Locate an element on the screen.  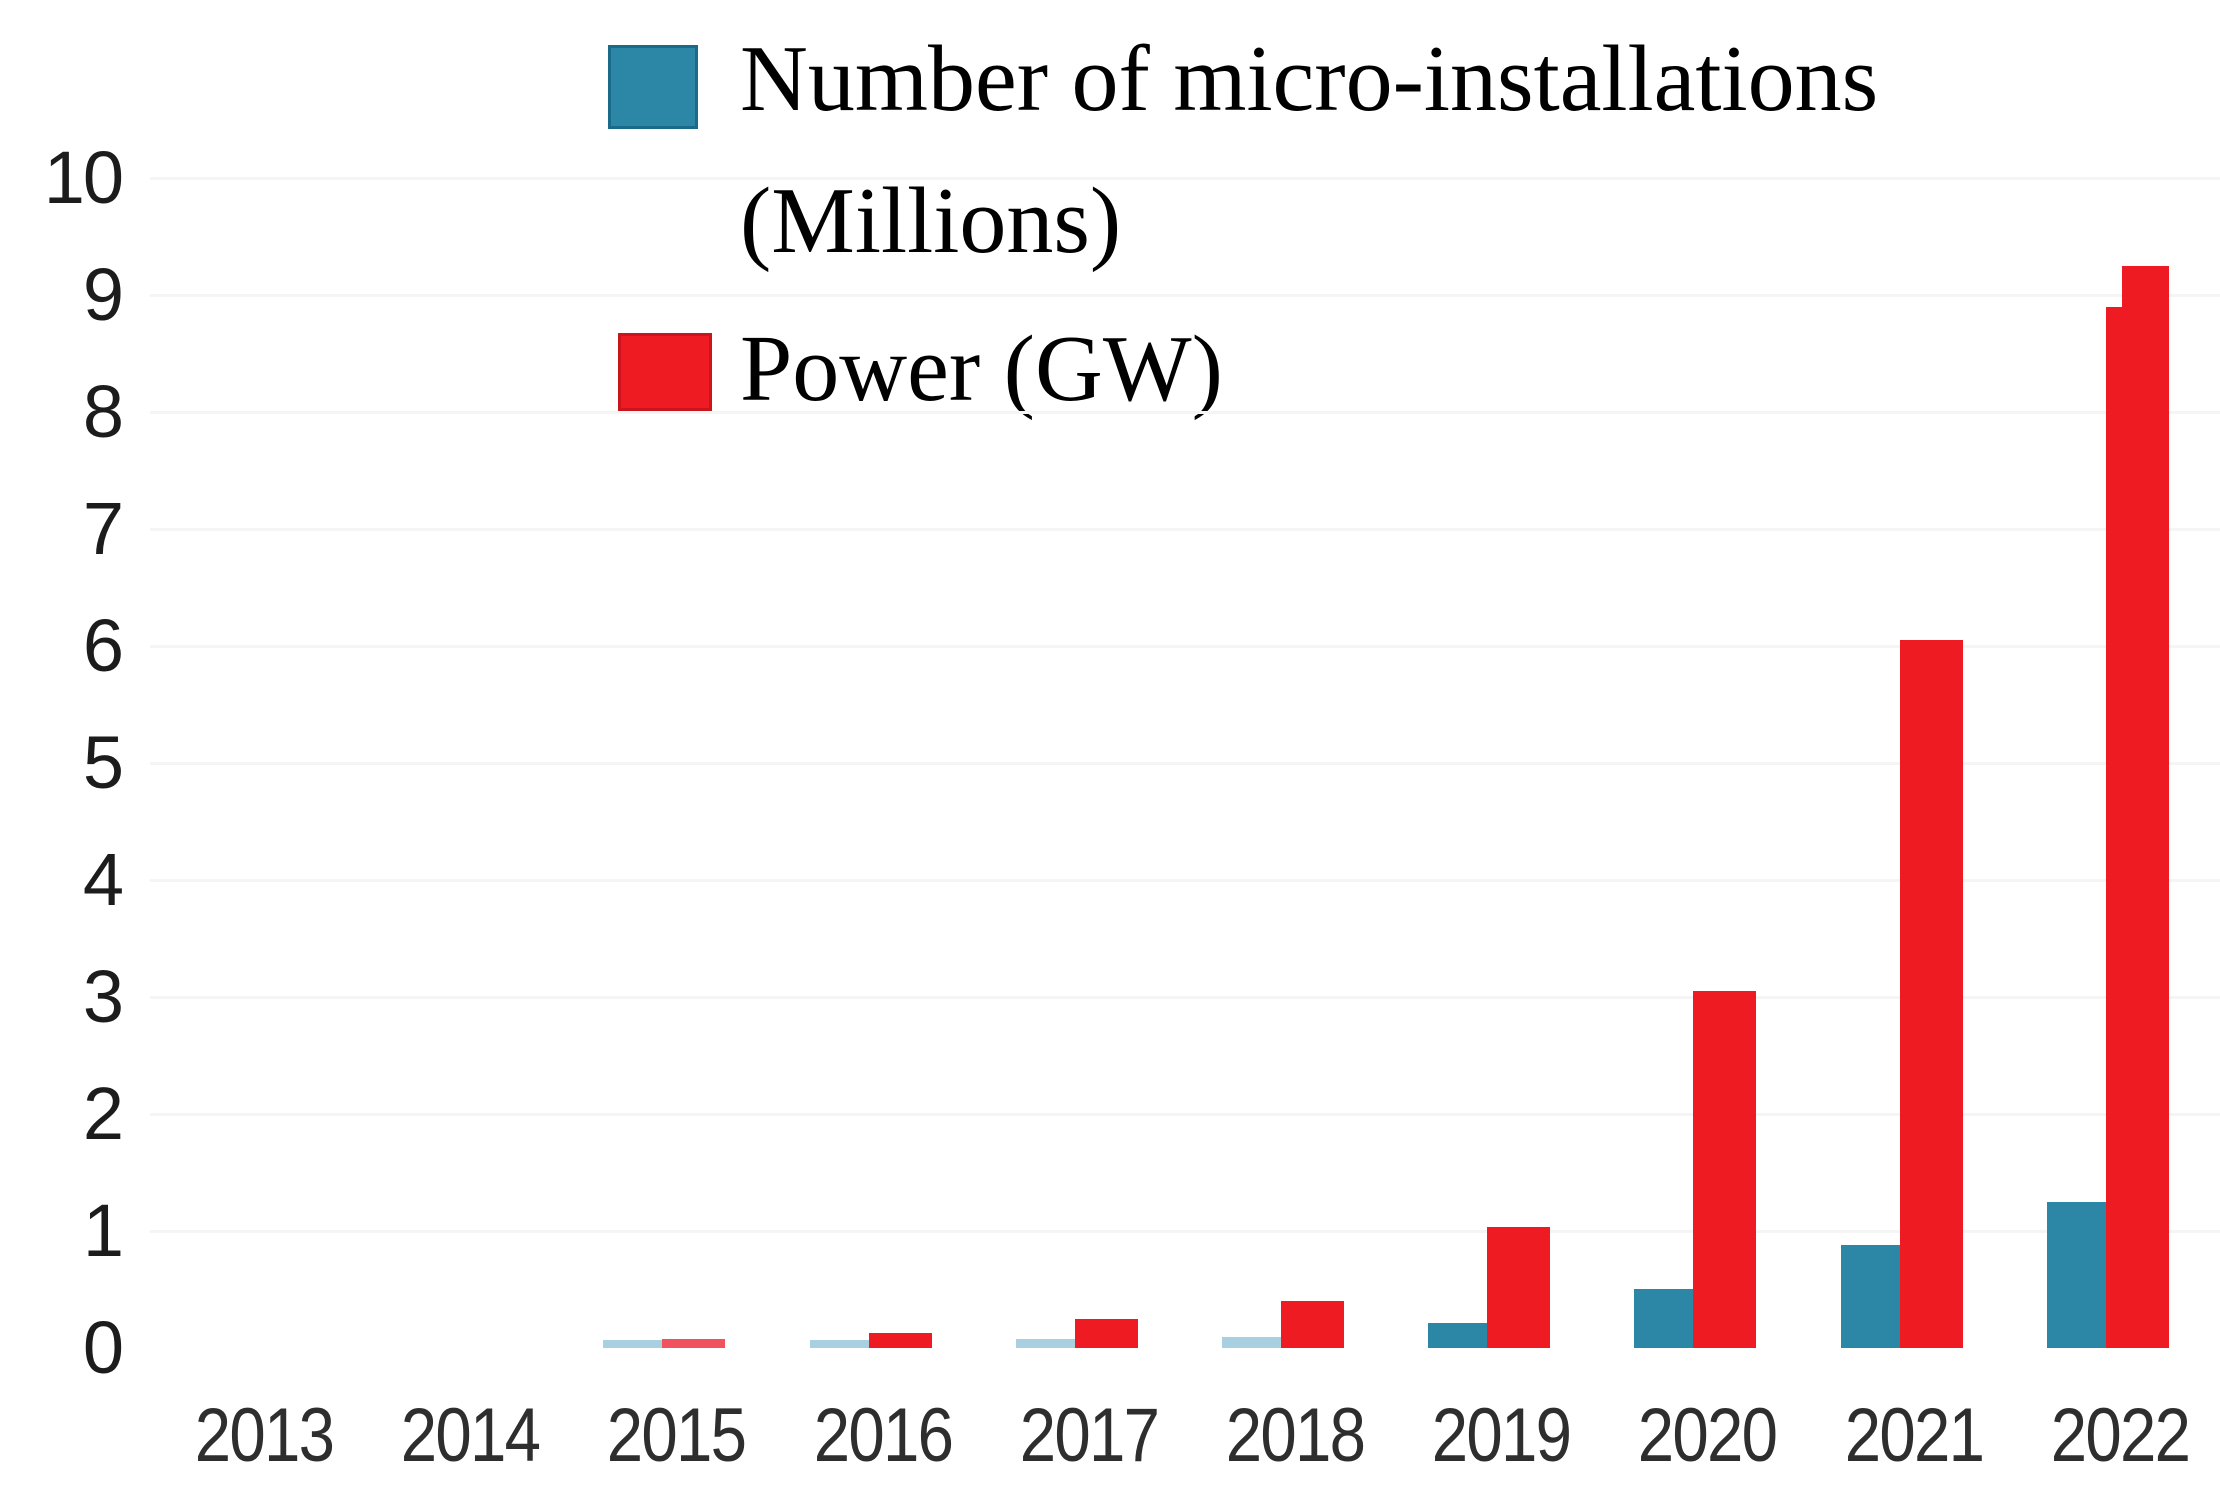
y-axis-tick-label-7: 7 is located at coordinates (103, 528).